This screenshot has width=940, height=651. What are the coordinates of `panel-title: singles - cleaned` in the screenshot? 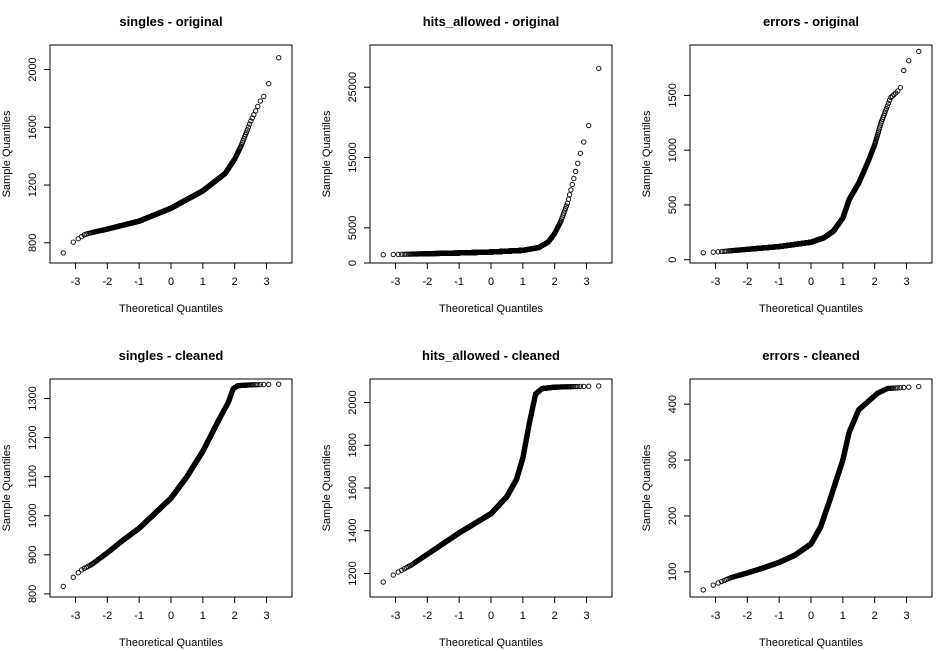 It's located at (171, 355).